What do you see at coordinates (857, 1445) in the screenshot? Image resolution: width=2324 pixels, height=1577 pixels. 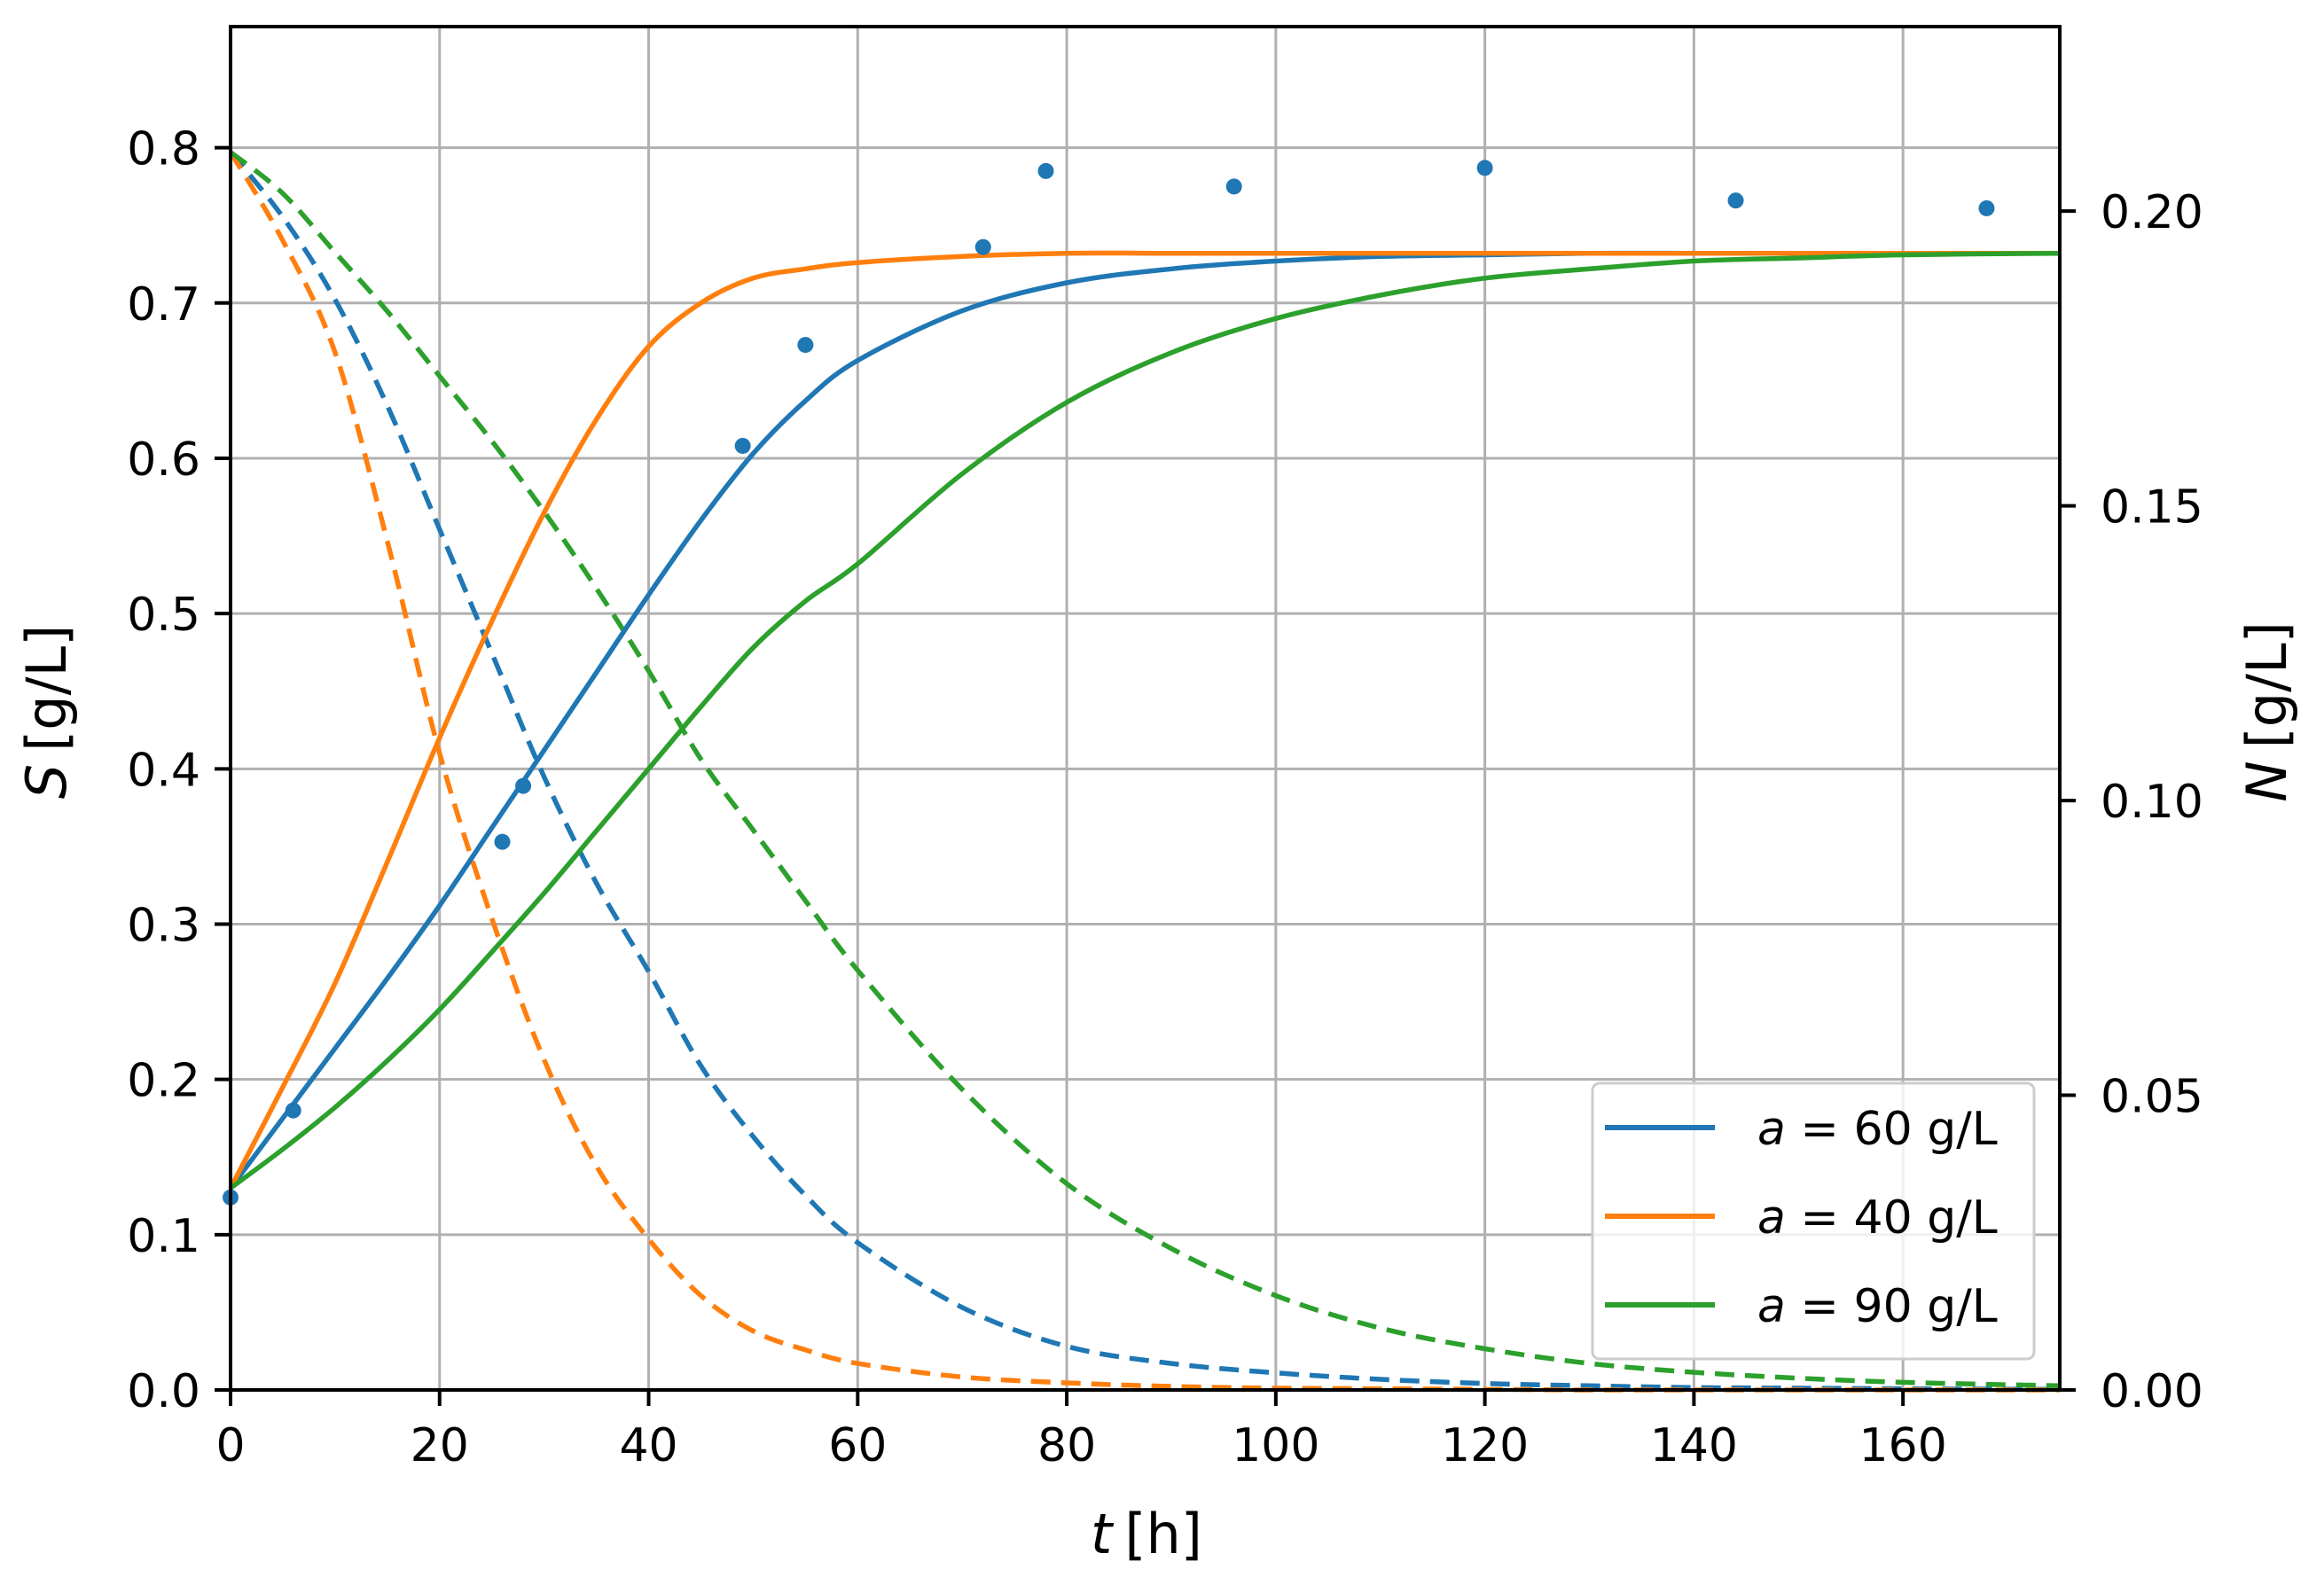 I see `x-tick-label: 60` at bounding box center [857, 1445].